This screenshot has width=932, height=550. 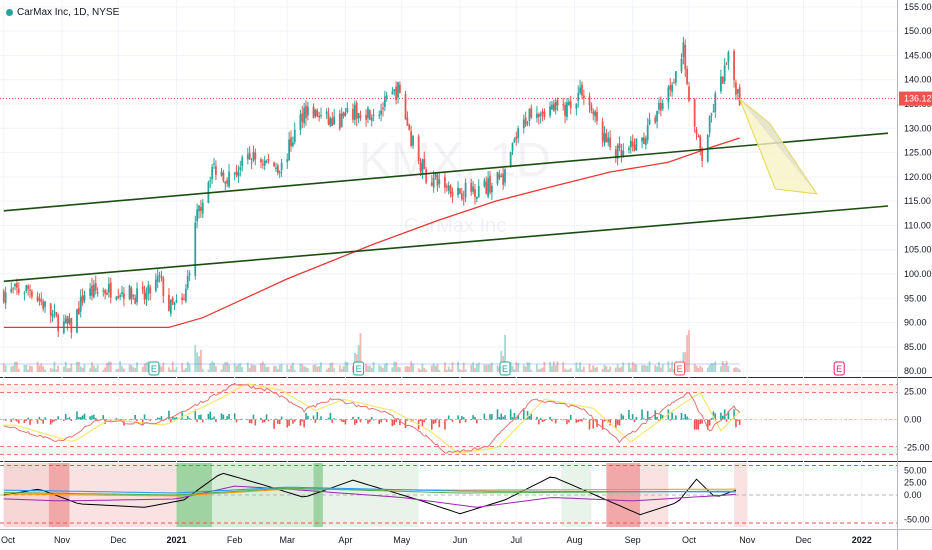 What do you see at coordinates (287, 540) in the screenshot?
I see `time-tick-label: Mar` at bounding box center [287, 540].